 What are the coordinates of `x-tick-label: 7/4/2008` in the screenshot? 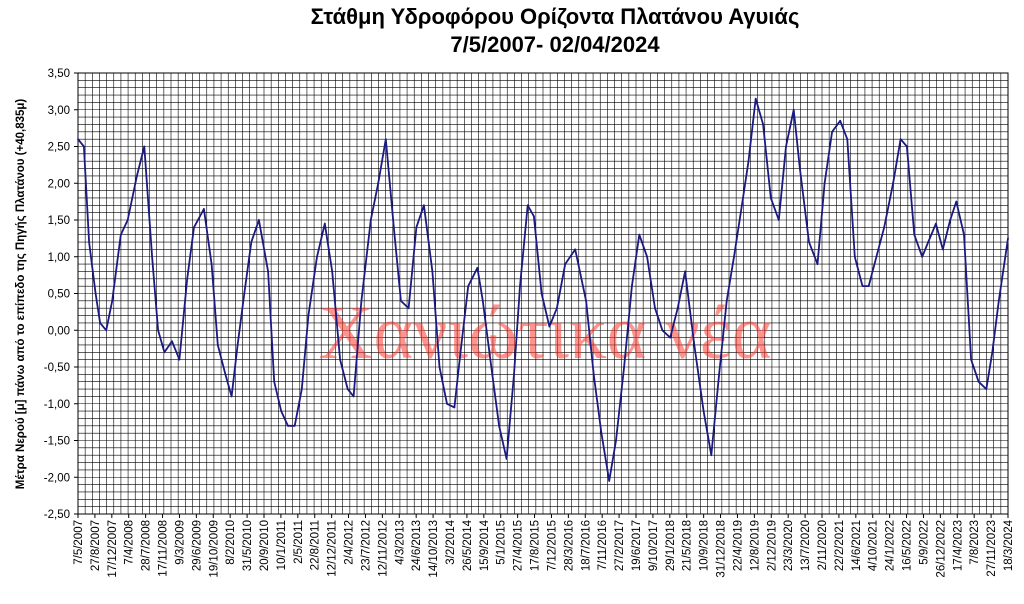 It's located at (130, 542).